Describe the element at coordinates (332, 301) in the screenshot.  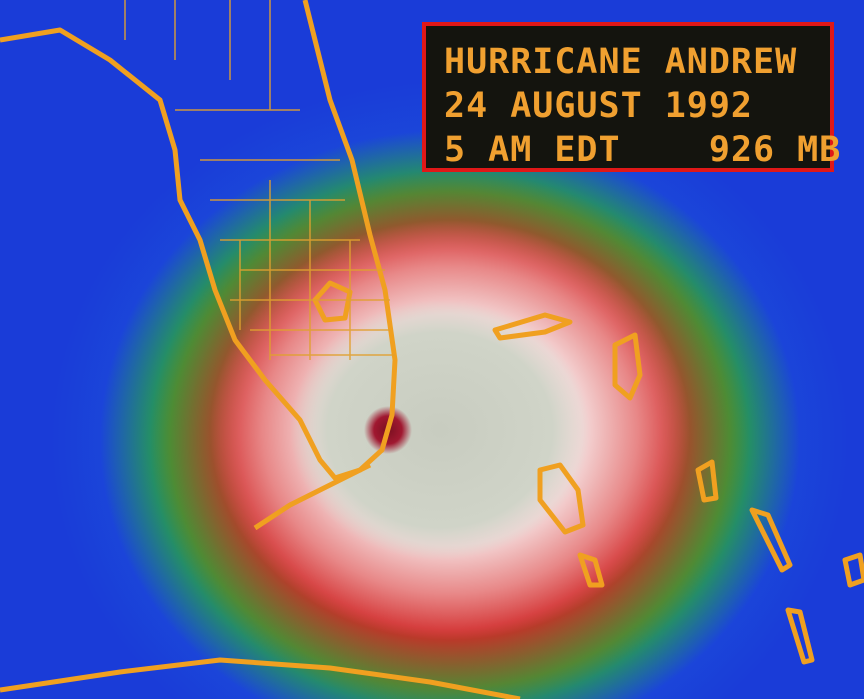
I see `lake-okeechobee` at that location.